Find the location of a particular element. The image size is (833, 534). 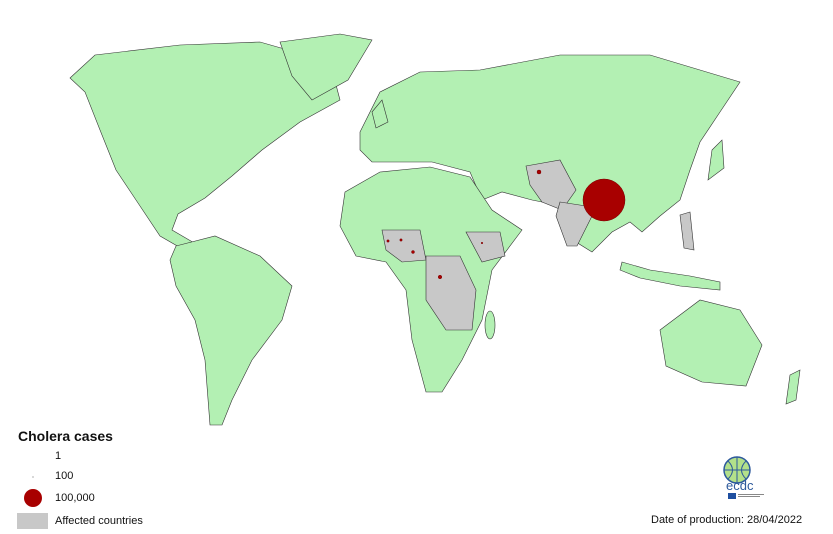

legend-title: Cholera cases is located at coordinates (65, 436).